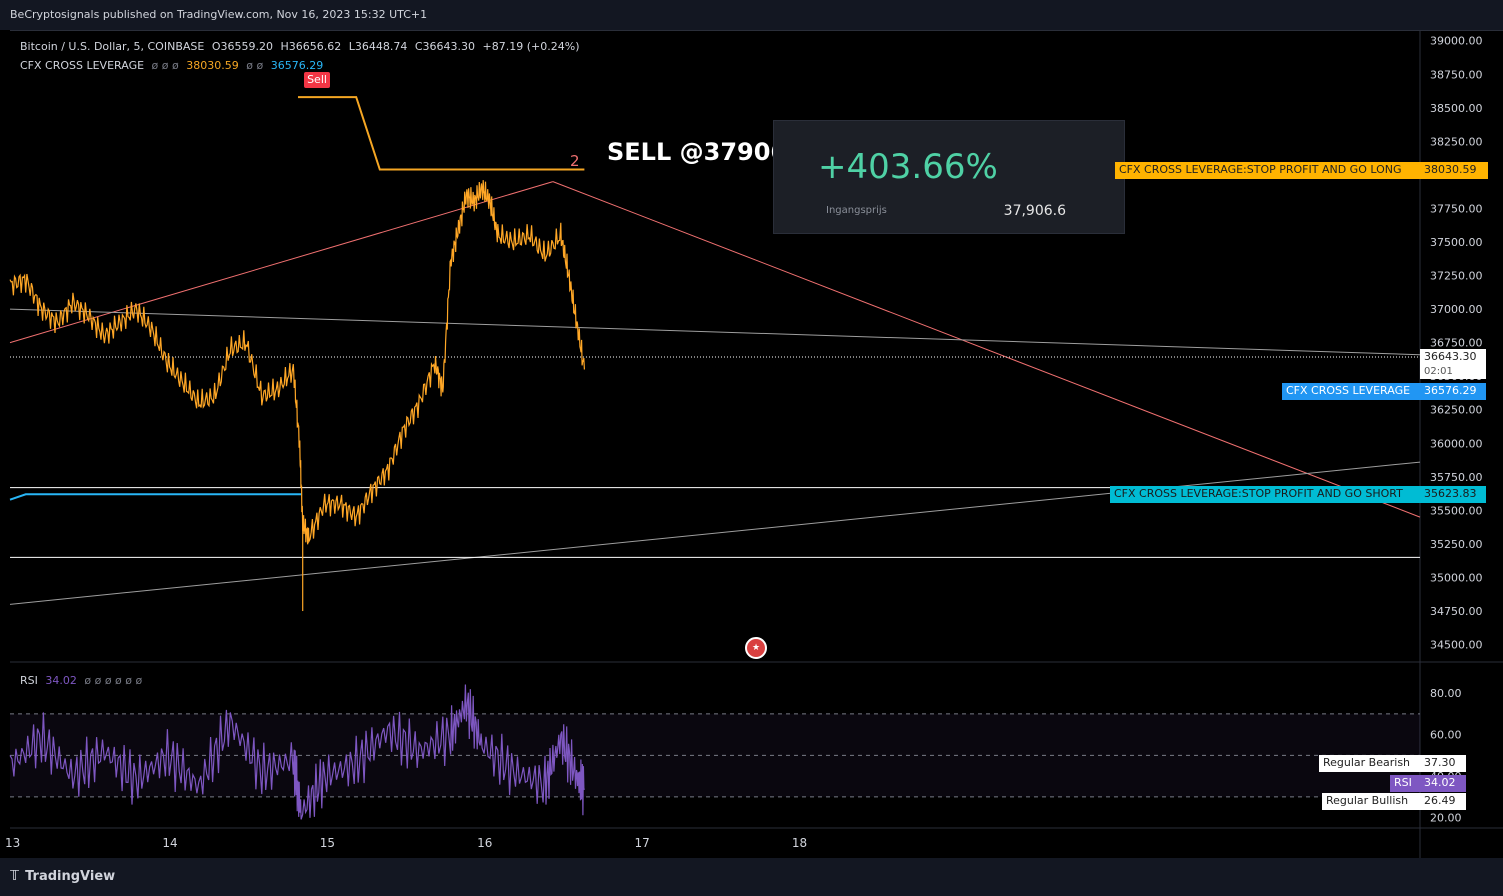 The image size is (1503, 896). What do you see at coordinates (165, 65) in the screenshot?
I see `indicator-nulls: ø ø ø` at bounding box center [165, 65].